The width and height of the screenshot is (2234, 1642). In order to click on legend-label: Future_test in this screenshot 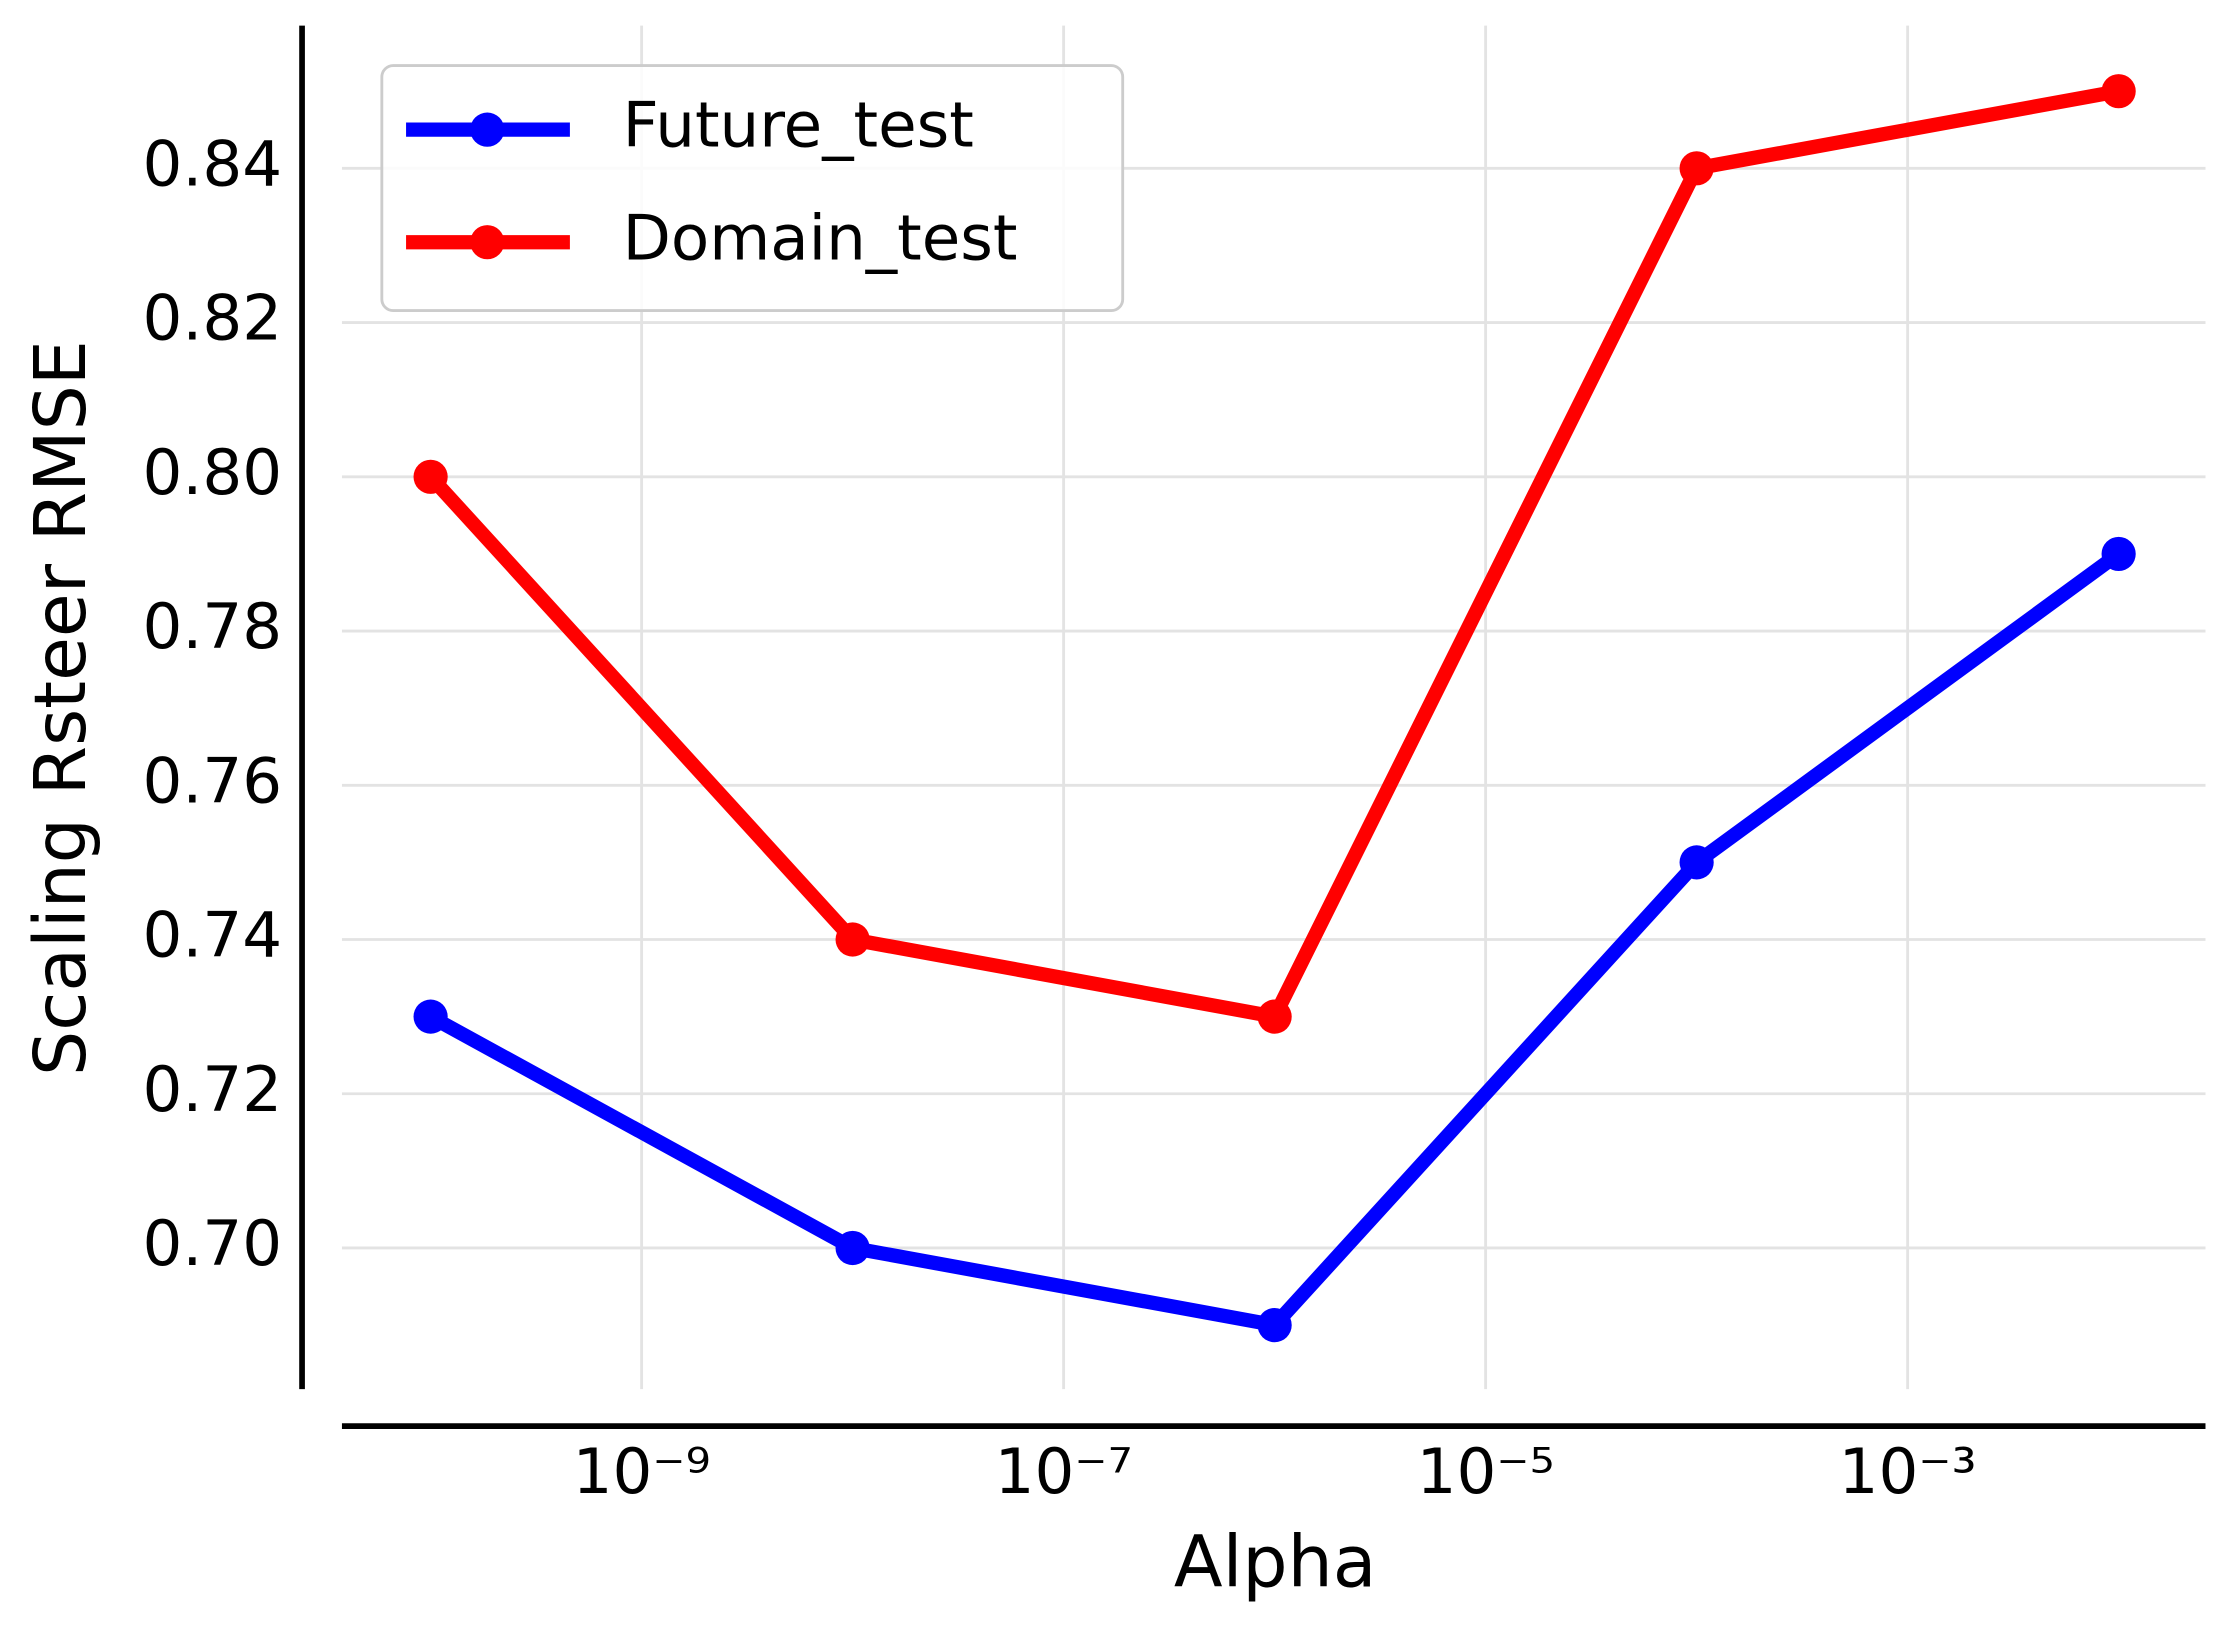, I will do `click(798, 125)`.